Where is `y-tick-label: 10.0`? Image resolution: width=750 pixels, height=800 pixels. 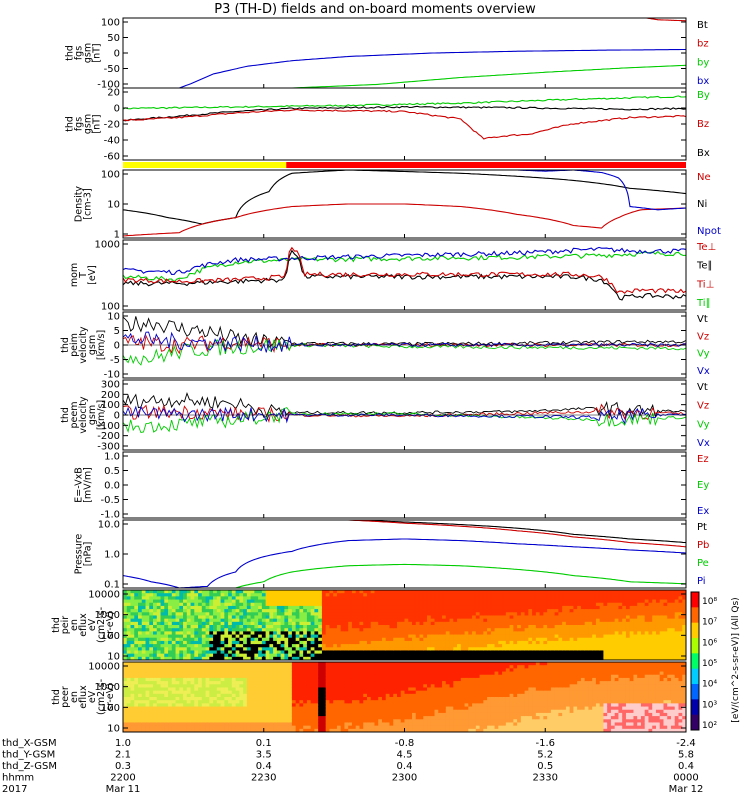 y-tick-label: 10.0 is located at coordinates (109, 525).